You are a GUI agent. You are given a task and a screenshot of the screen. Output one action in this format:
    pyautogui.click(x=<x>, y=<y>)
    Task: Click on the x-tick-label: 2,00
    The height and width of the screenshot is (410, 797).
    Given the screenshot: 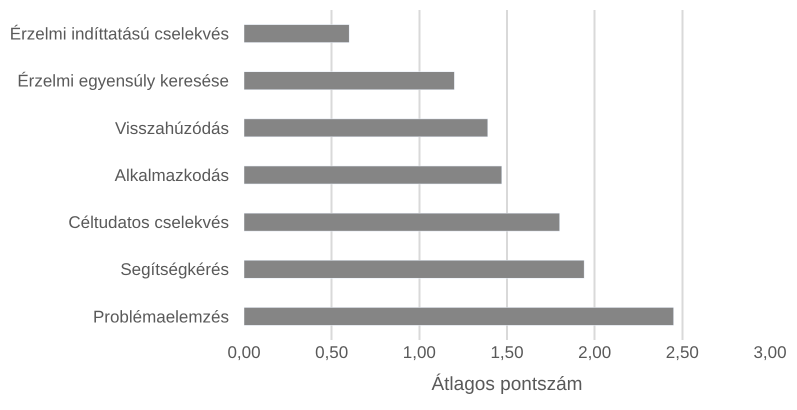 What is the action you would take?
    pyautogui.click(x=595, y=352)
    